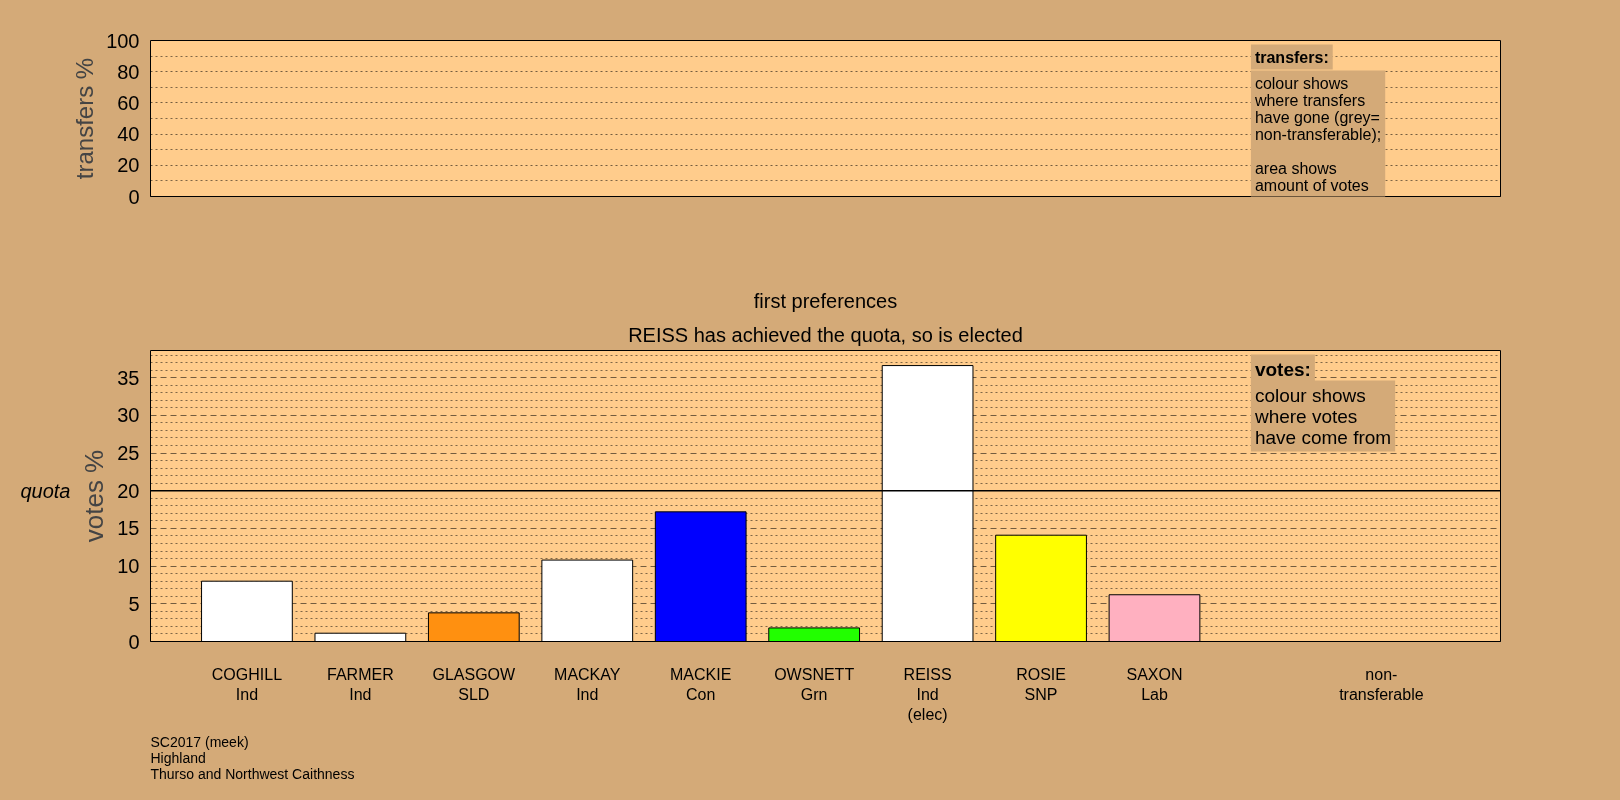 The height and width of the screenshot is (800, 1620). What do you see at coordinates (587, 684) in the screenshot?
I see `x-tick-label: MACKAY Ind` at bounding box center [587, 684].